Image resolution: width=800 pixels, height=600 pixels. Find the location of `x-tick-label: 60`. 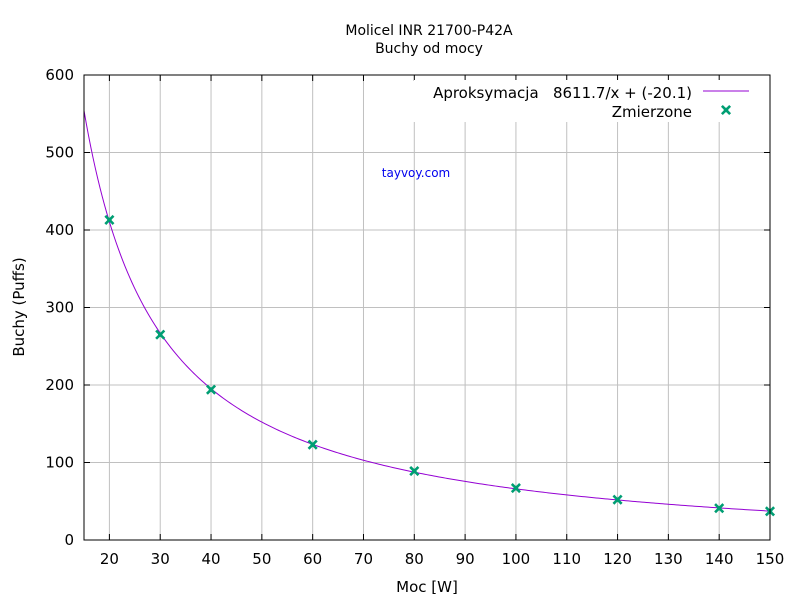

x-tick-label: 60 is located at coordinates (312, 559).